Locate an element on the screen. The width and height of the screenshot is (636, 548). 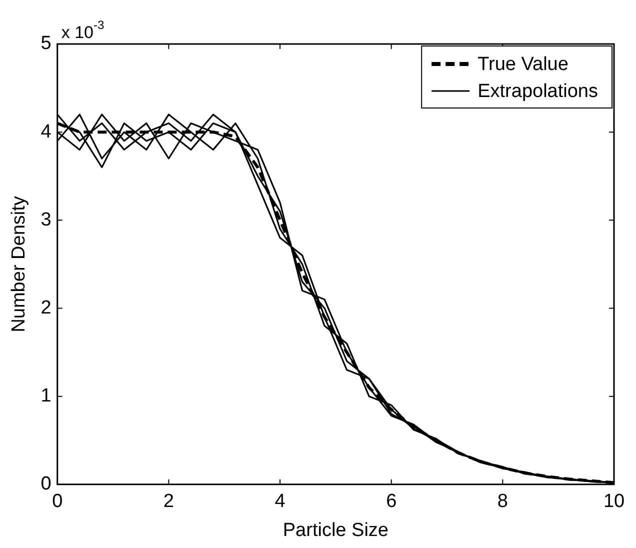
y-tick-label: 1 is located at coordinates (46, 396).